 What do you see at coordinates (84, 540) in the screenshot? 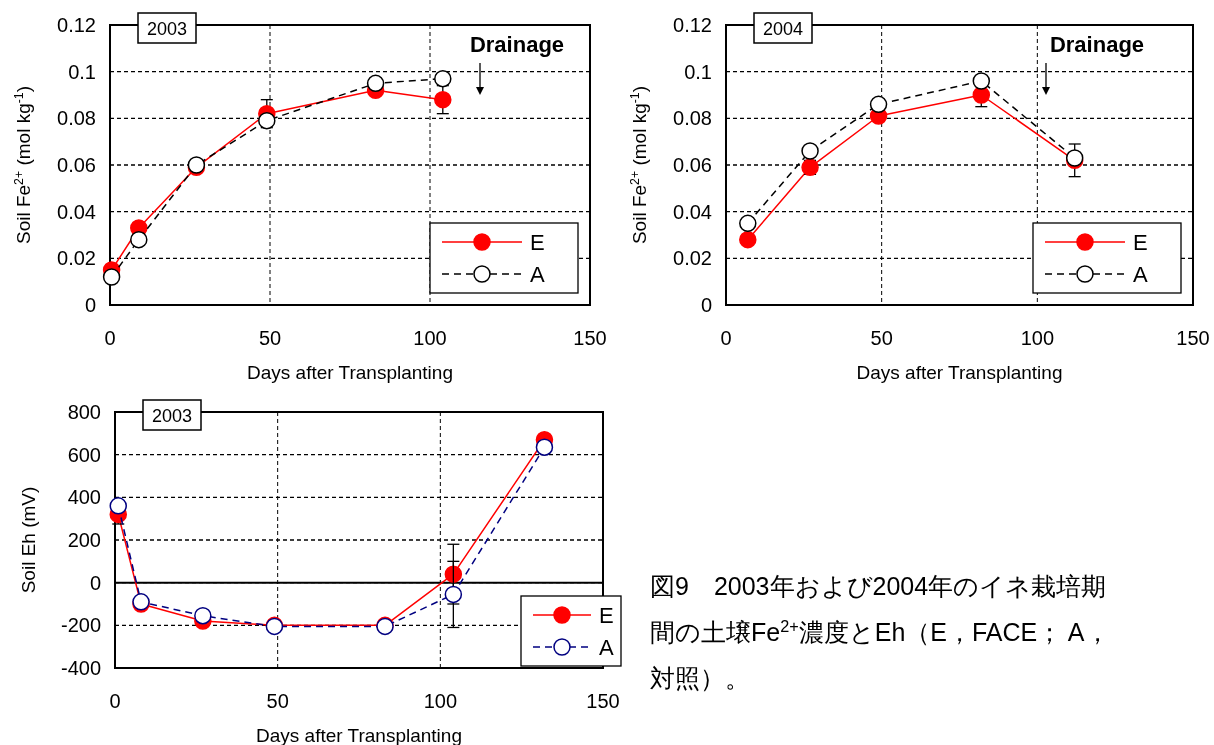
I see `y-tick-label: 200` at bounding box center [84, 540].